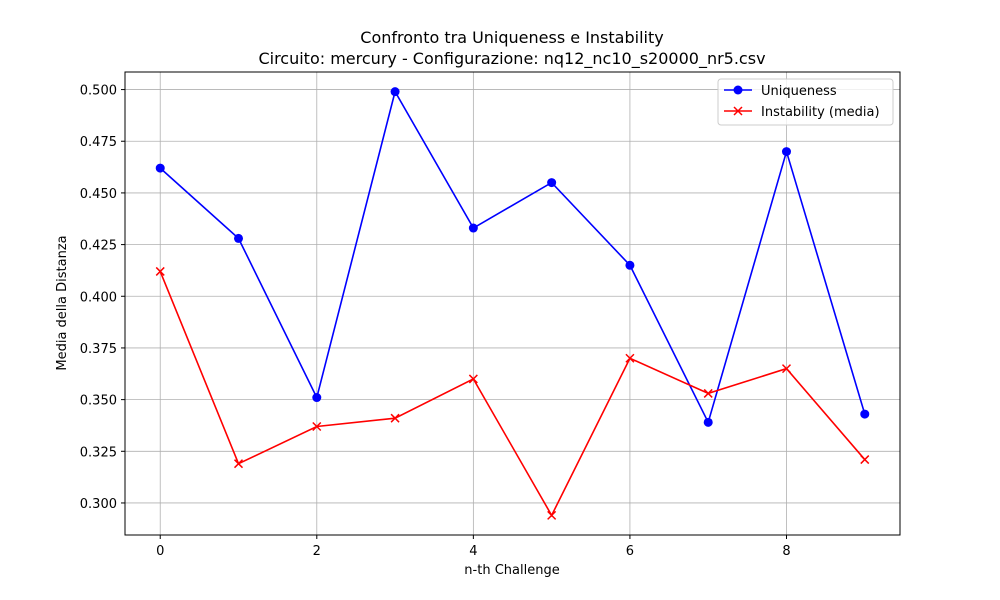 This screenshot has height=600, width=1000. Describe the element at coordinates (98, 504) in the screenshot. I see `y-tick-label: 0.300` at that location.